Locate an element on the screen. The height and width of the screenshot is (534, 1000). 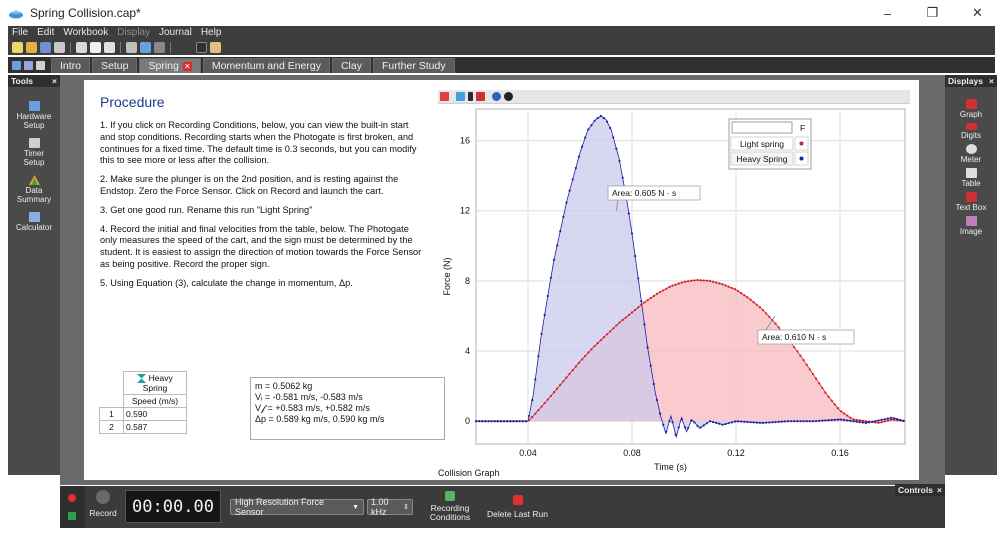
undo-icon is located at coordinates (145, 47).